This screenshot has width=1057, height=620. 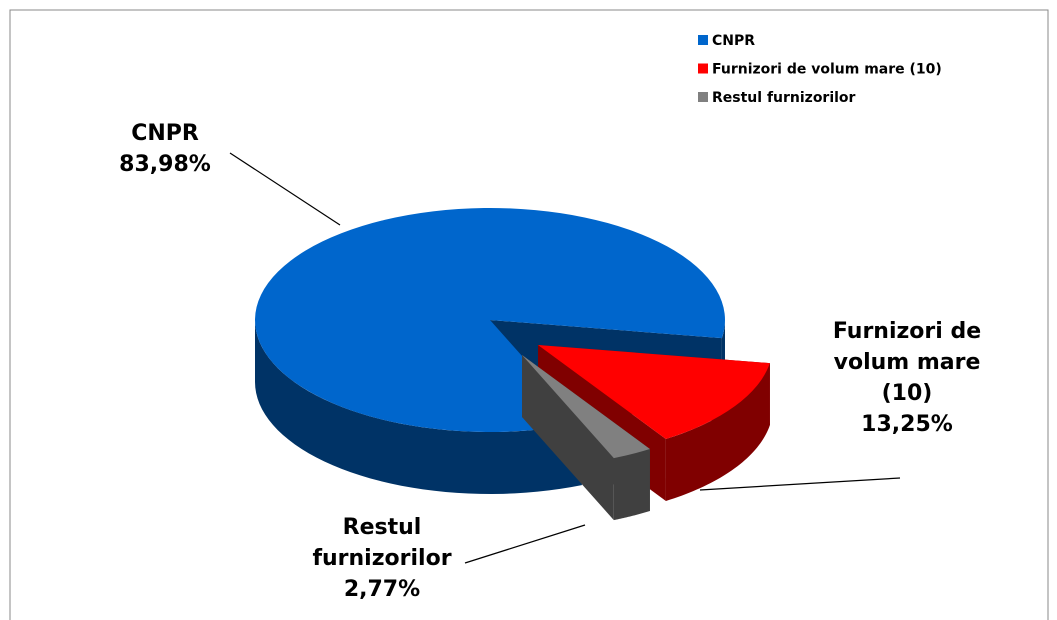 What do you see at coordinates (382, 589) in the screenshot?
I see `data-label-value: 2,77%` at bounding box center [382, 589].